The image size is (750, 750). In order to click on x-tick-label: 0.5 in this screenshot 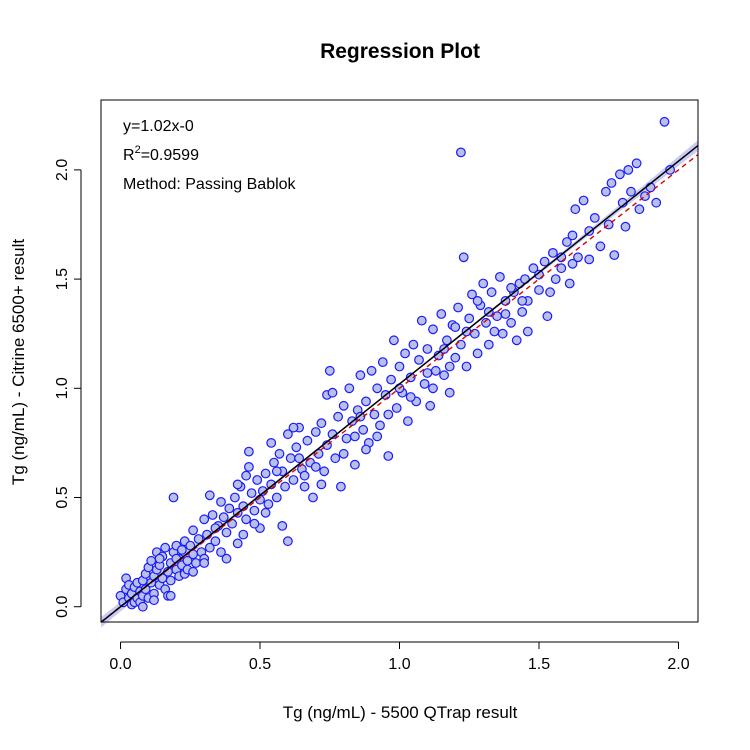, I will do `click(260, 664)`.